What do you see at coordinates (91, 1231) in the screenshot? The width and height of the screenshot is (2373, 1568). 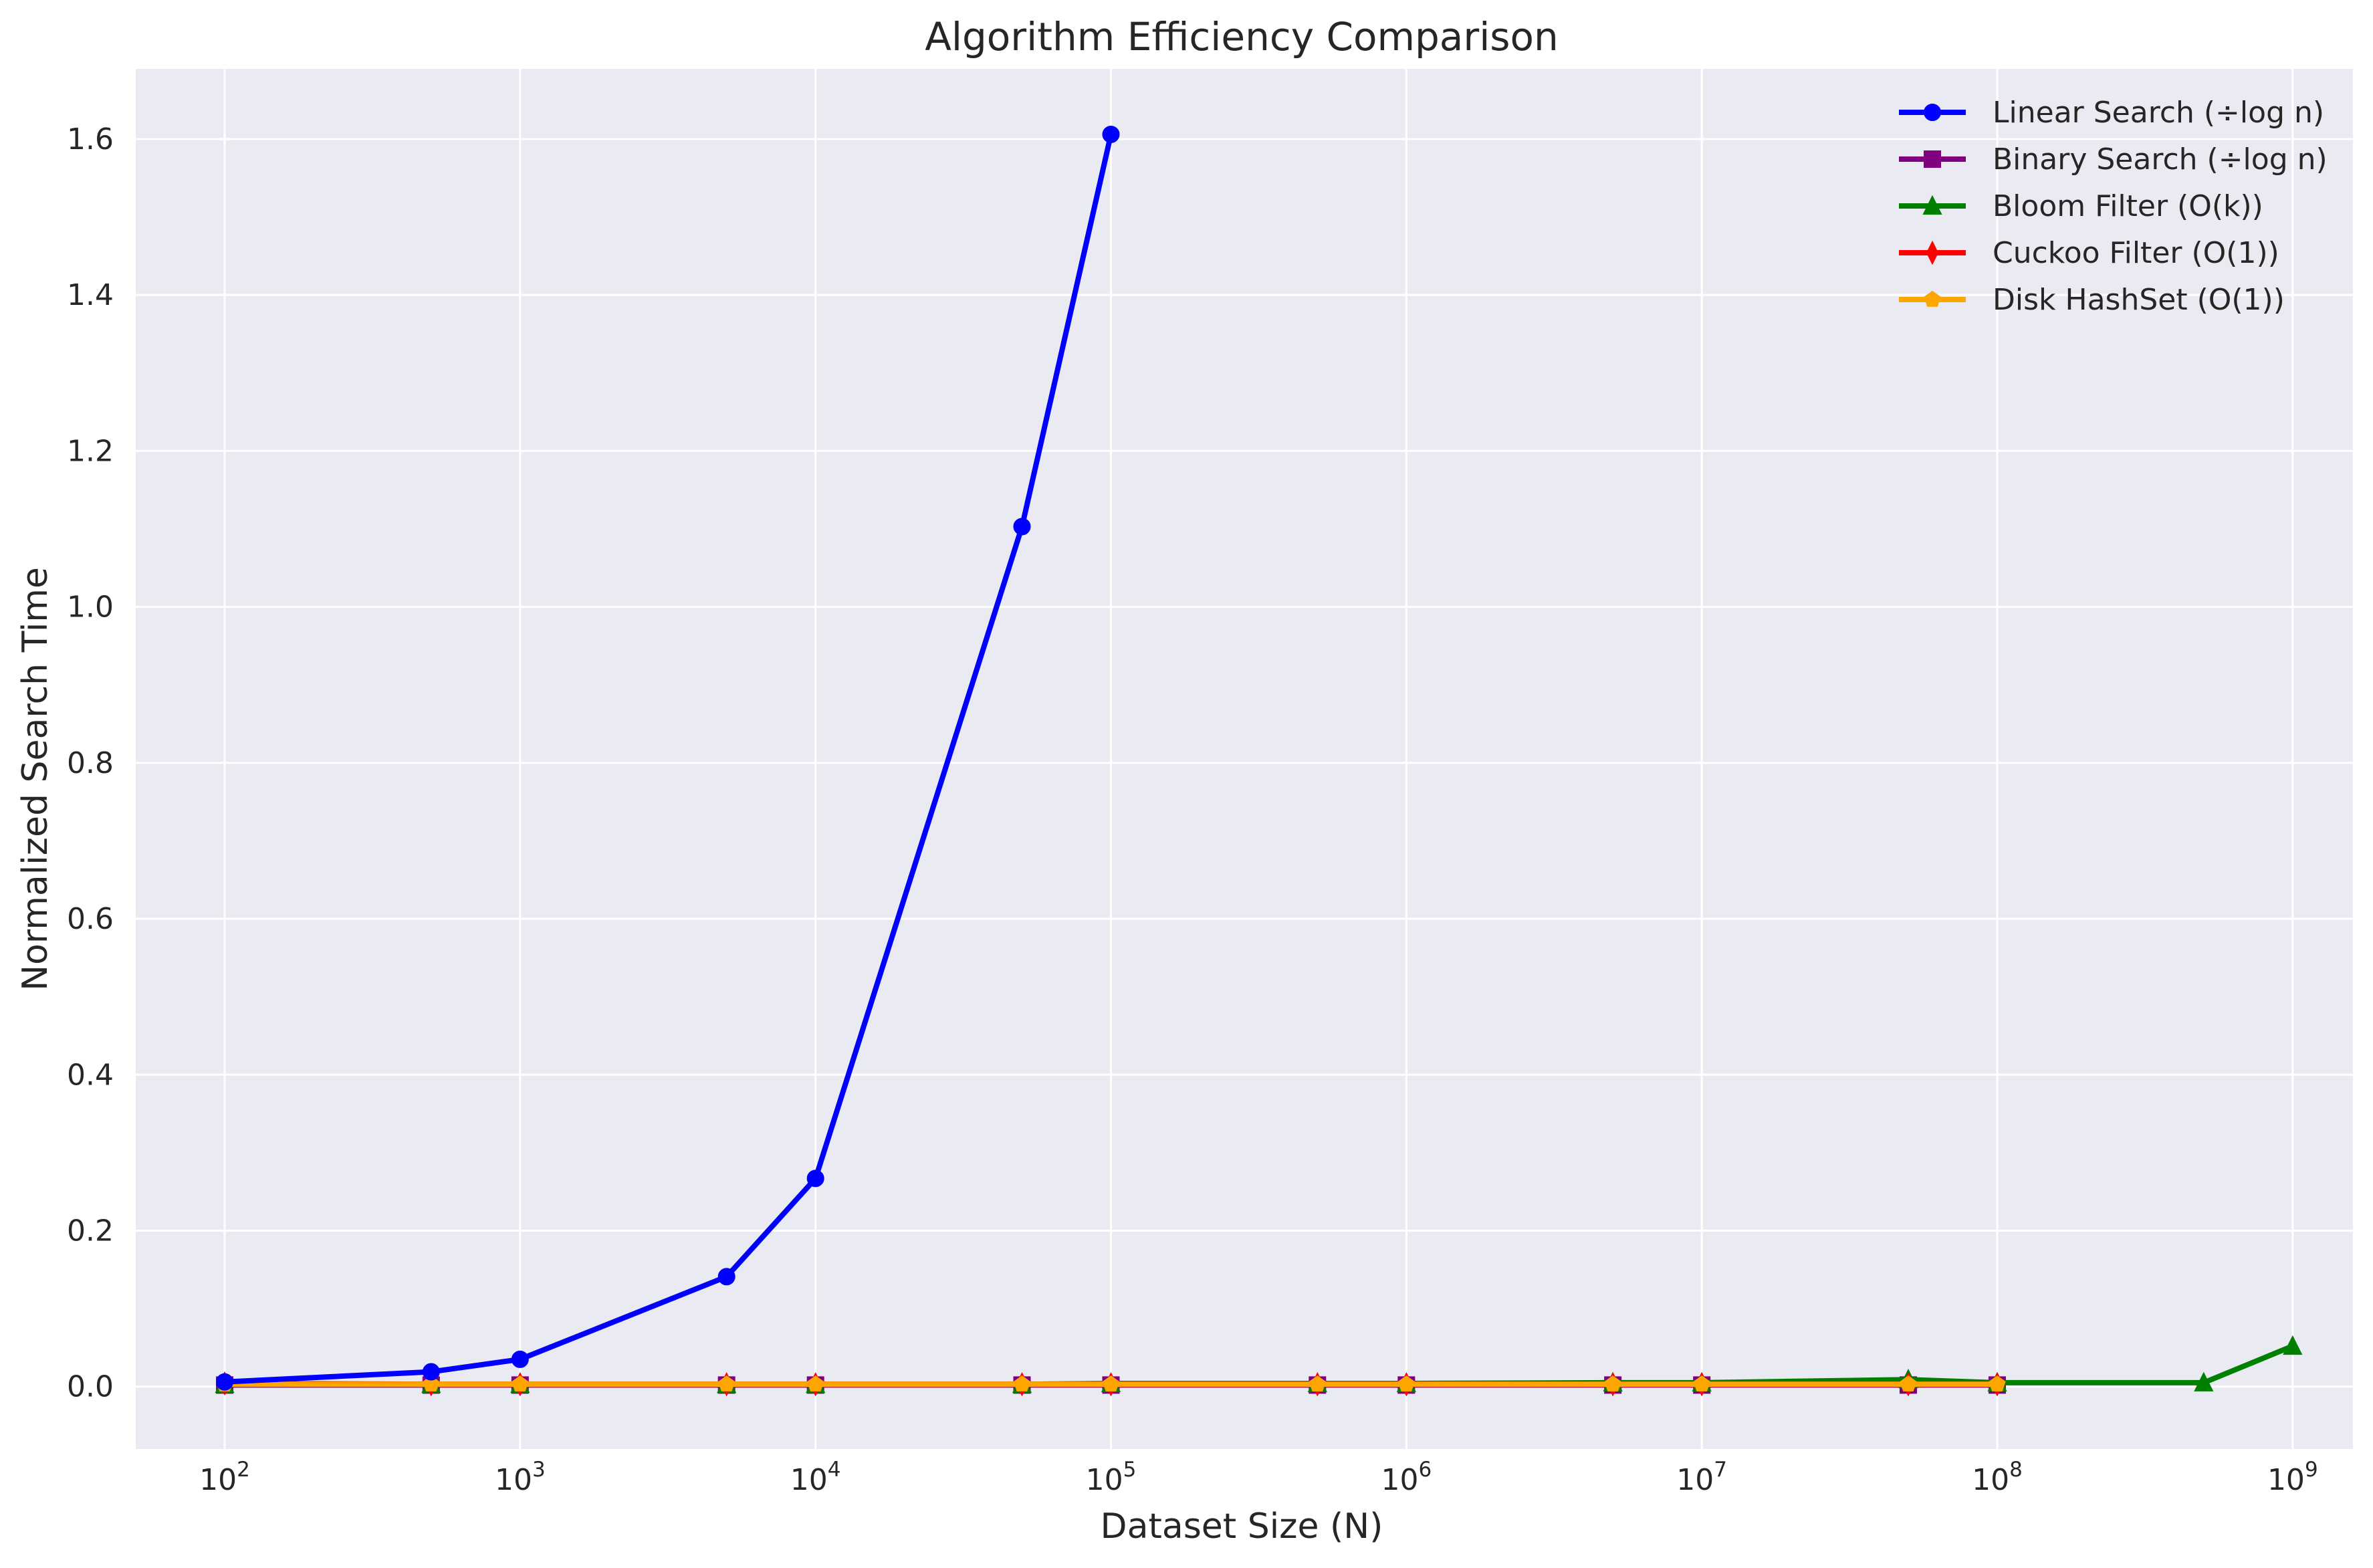 I see `y-tick-label: 0.2` at bounding box center [91, 1231].